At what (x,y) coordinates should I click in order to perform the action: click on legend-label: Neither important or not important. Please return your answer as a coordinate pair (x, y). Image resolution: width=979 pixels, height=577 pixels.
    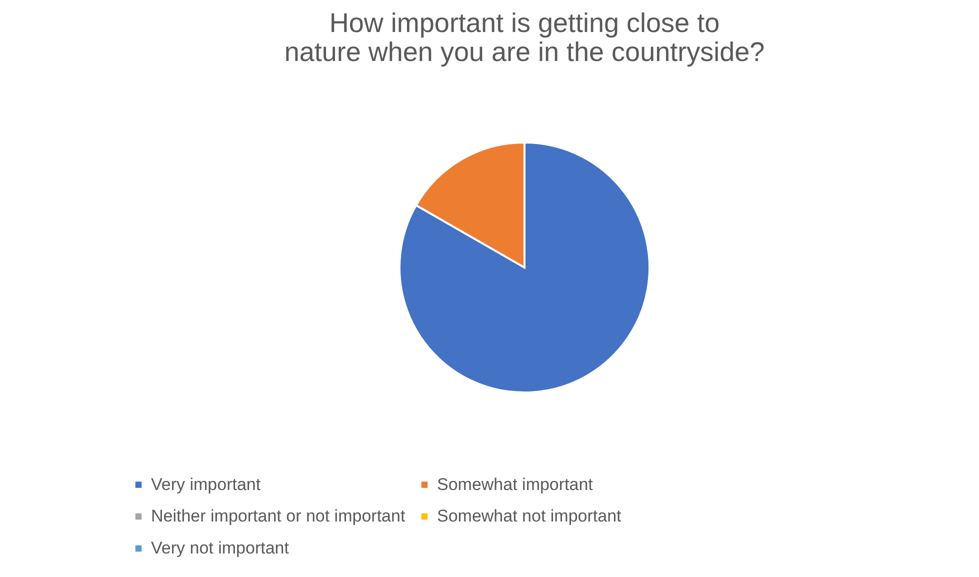
    Looking at the image, I should click on (278, 516).